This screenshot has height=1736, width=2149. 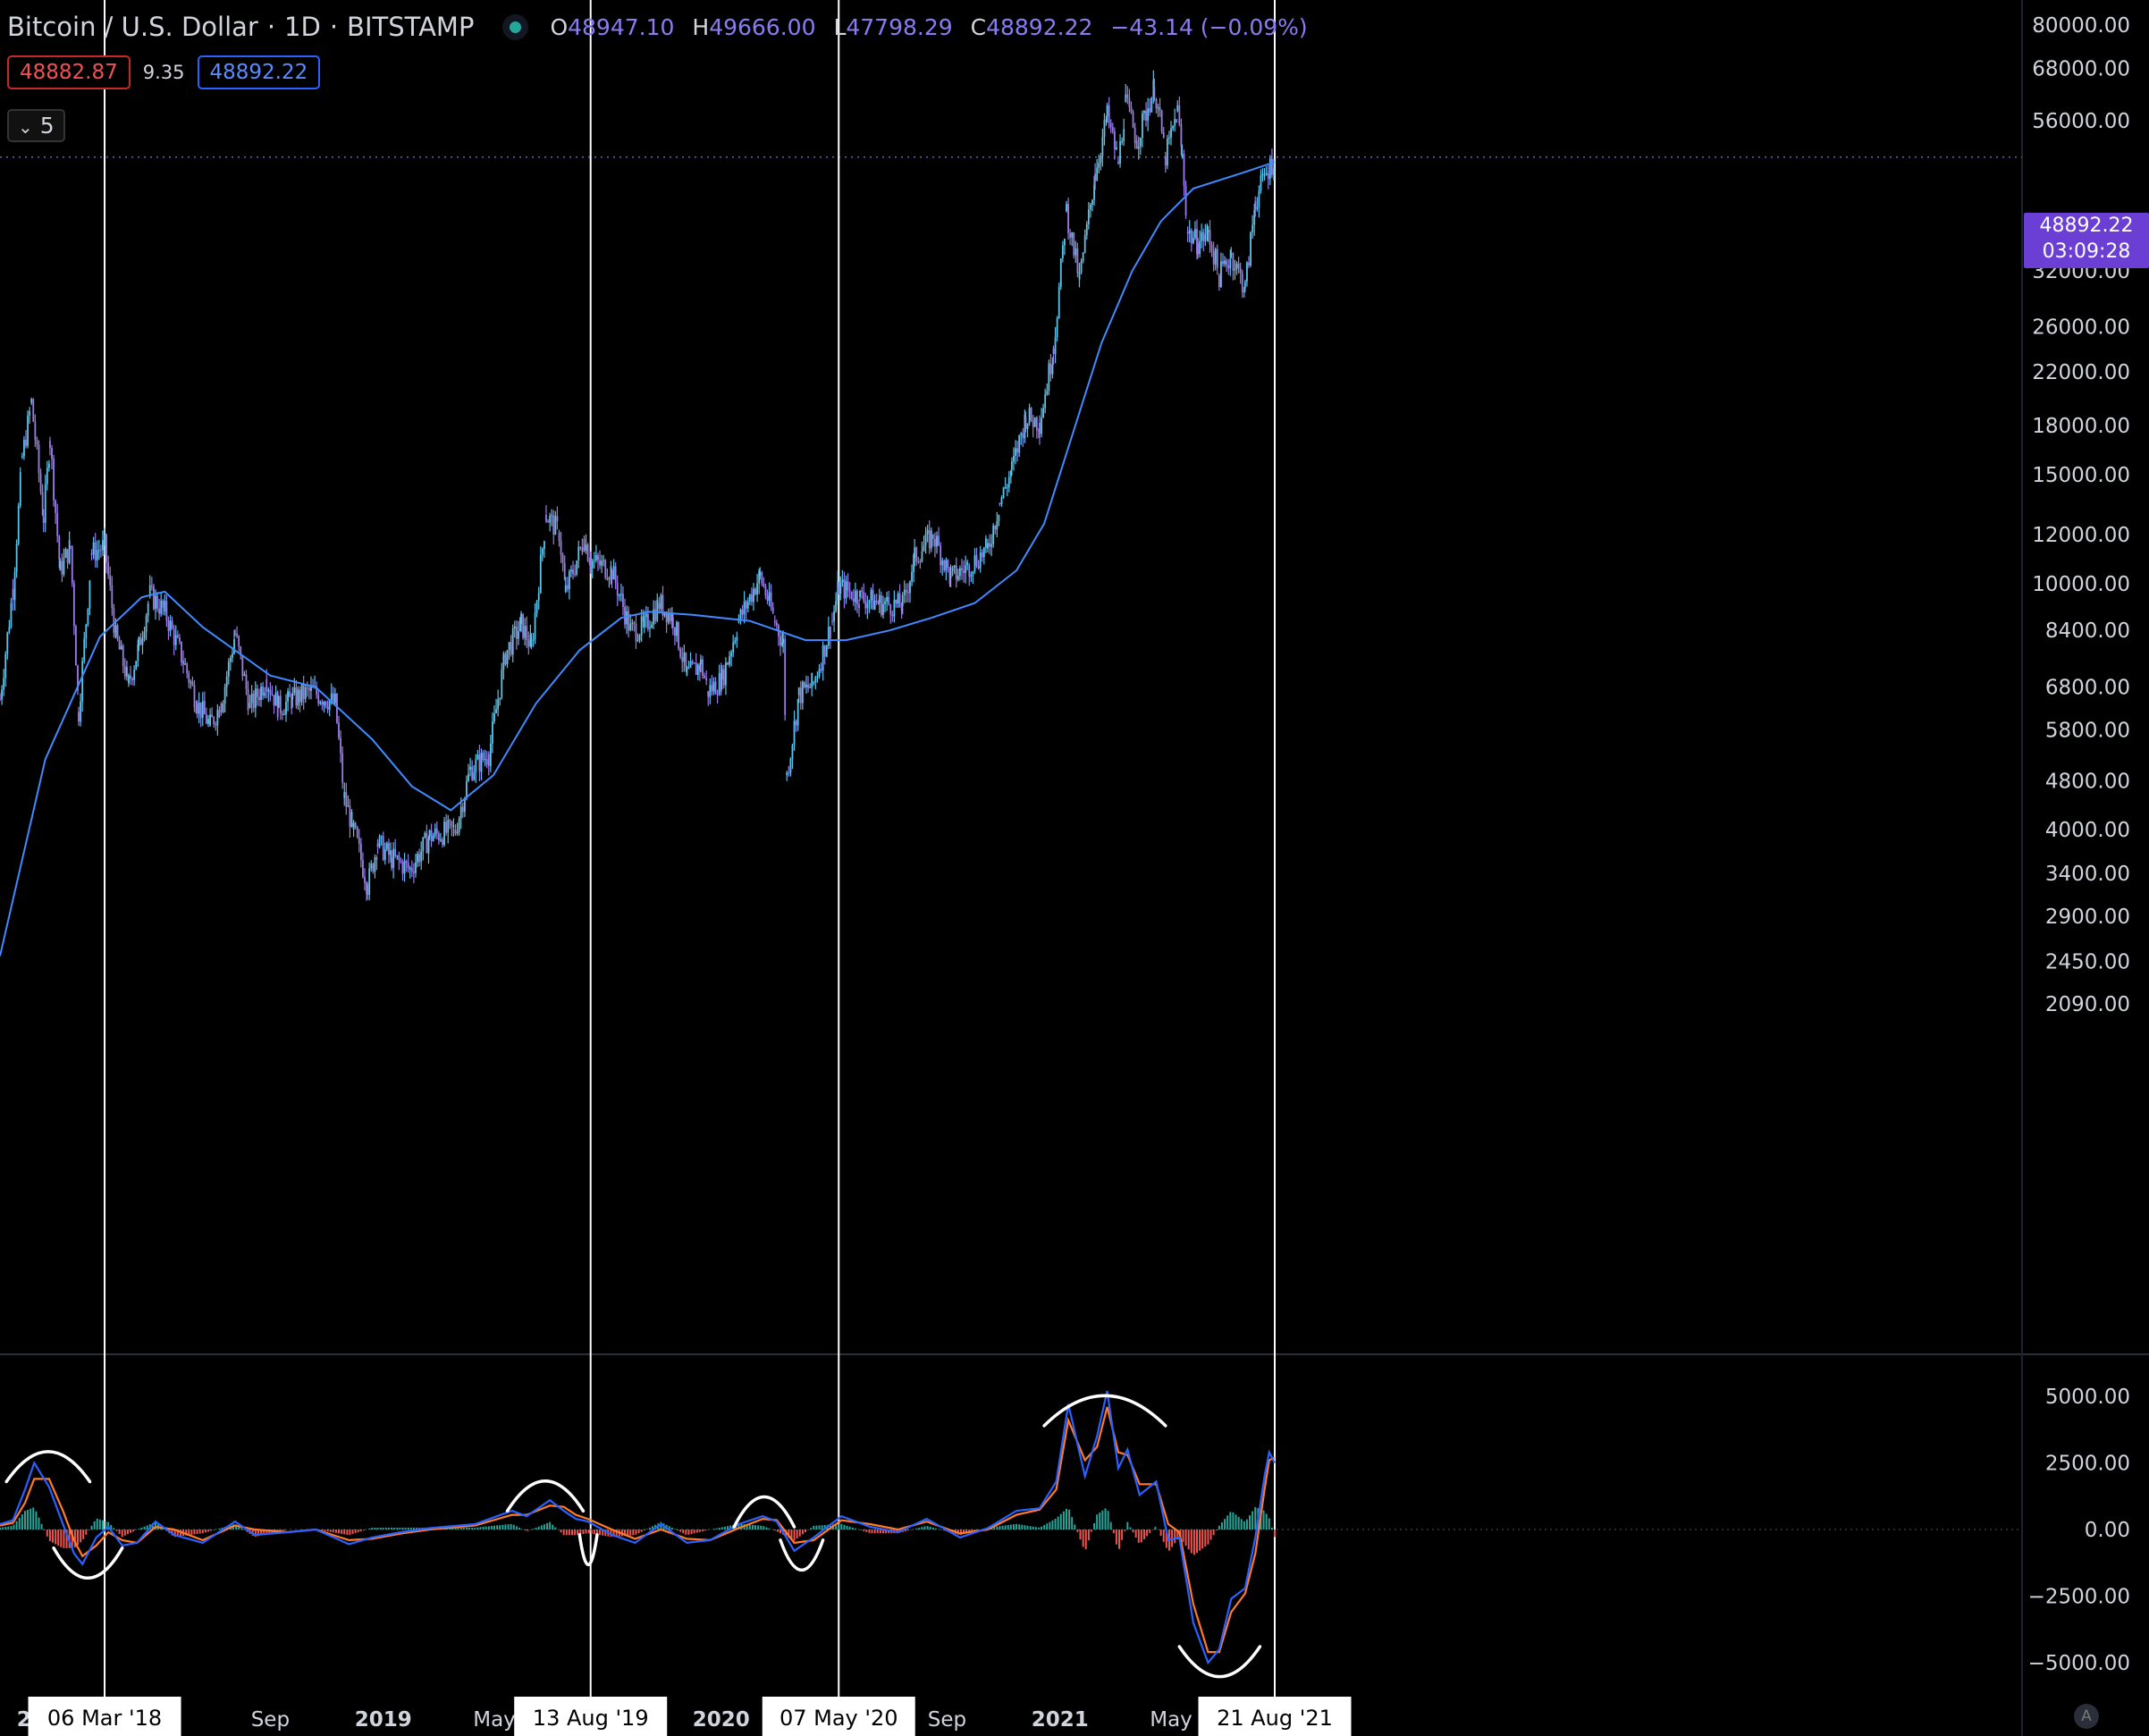 I want to click on interval-label: 1D, so click(x=302, y=27).